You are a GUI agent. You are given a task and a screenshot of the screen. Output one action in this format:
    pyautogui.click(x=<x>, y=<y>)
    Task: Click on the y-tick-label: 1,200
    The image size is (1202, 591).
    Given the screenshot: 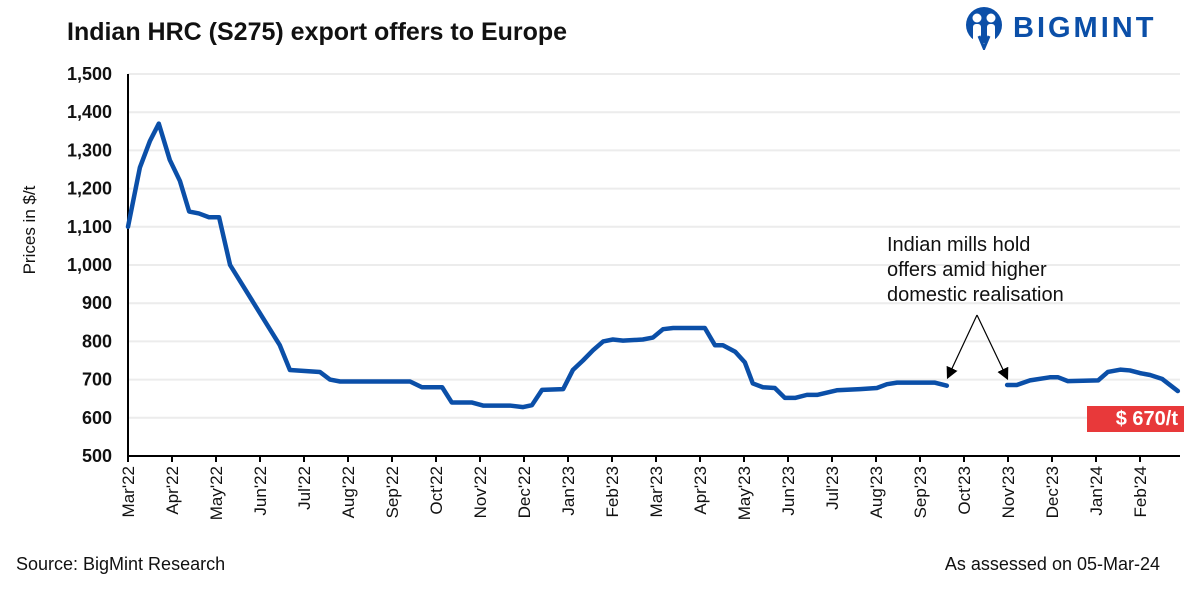 What is the action you would take?
    pyautogui.click(x=89, y=189)
    